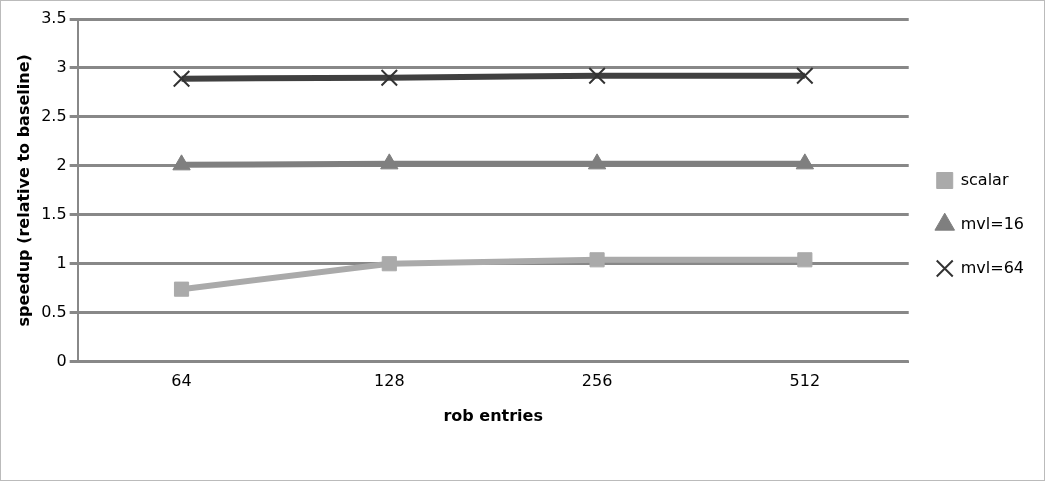 Image resolution: width=1045 pixels, height=481 pixels. What do you see at coordinates (61, 262) in the screenshot?
I see `y-tick-label: 1` at bounding box center [61, 262].